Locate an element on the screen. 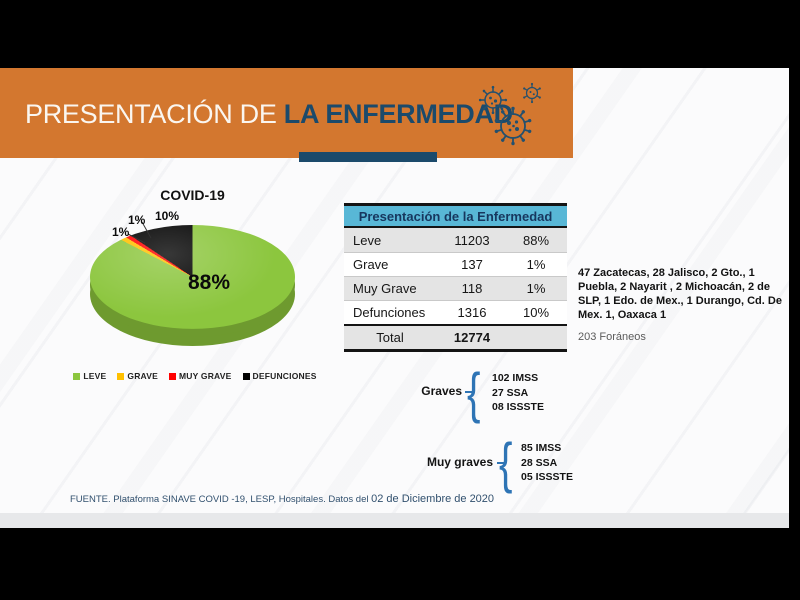  legend-item-leve: LEVE is located at coordinates (89, 376).